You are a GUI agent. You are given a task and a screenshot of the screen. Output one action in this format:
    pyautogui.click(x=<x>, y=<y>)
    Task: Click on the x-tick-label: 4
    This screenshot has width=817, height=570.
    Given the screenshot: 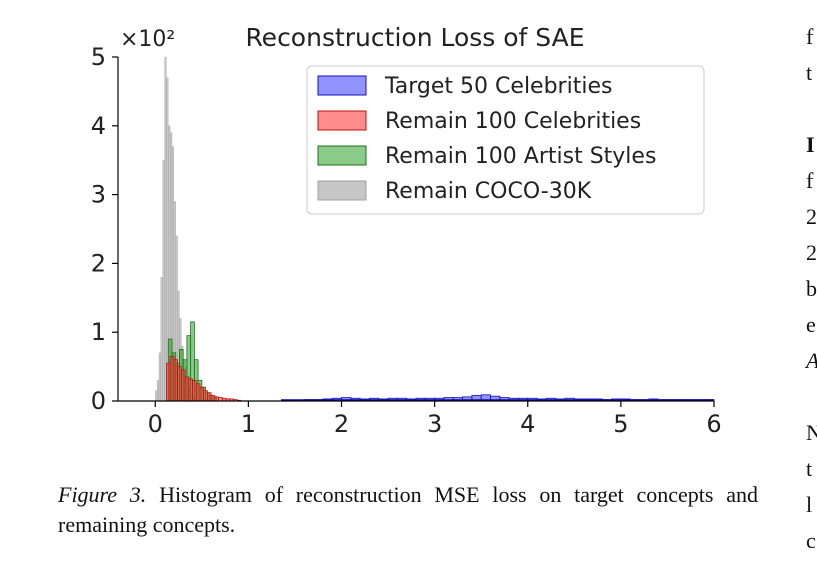 What is the action you would take?
    pyautogui.click(x=527, y=424)
    